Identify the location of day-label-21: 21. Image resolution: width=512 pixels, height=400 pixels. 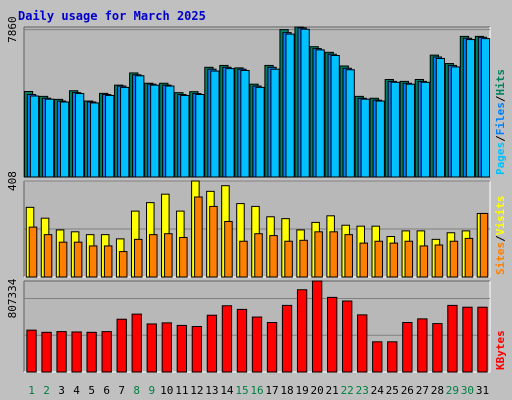
(332, 390).